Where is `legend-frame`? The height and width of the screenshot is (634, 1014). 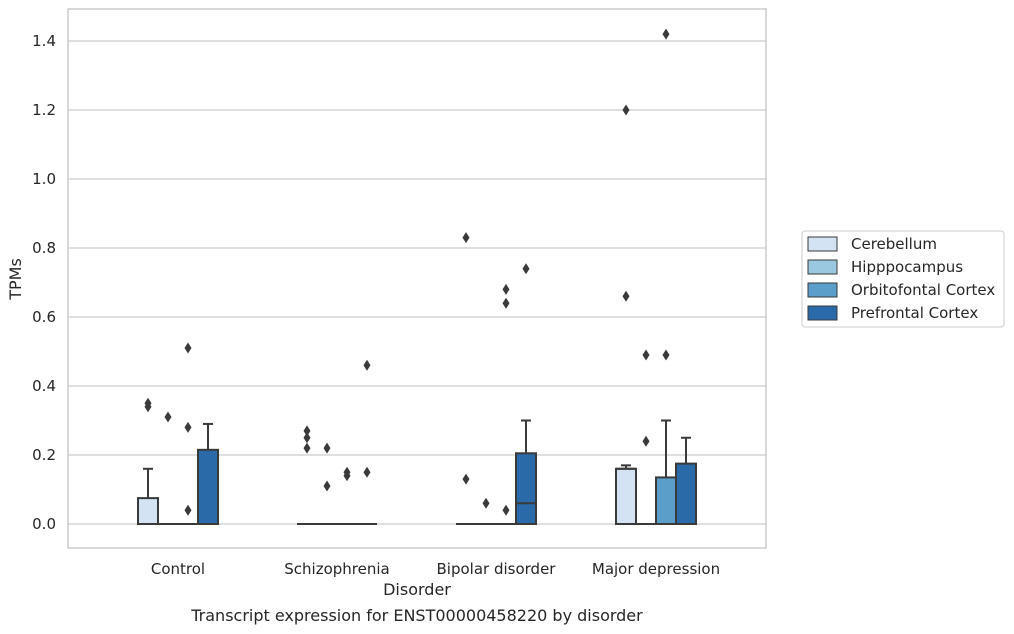
legend-frame is located at coordinates (903, 279).